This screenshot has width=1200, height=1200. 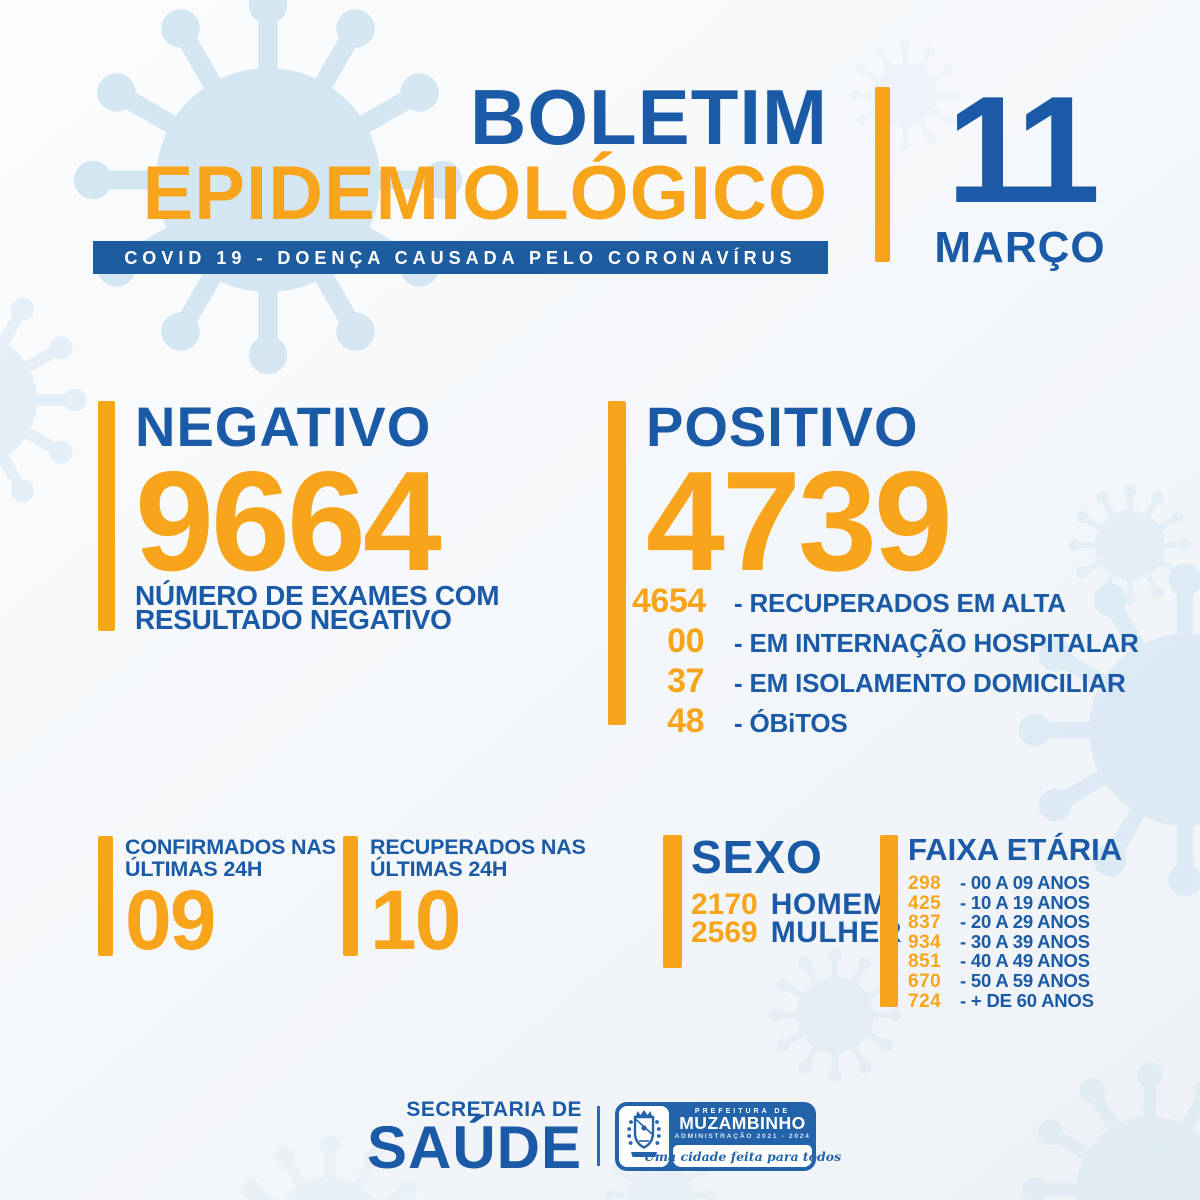 I want to click on breakdown-label: - RECUPERADOS EM ALTA, so click(x=900, y=603).